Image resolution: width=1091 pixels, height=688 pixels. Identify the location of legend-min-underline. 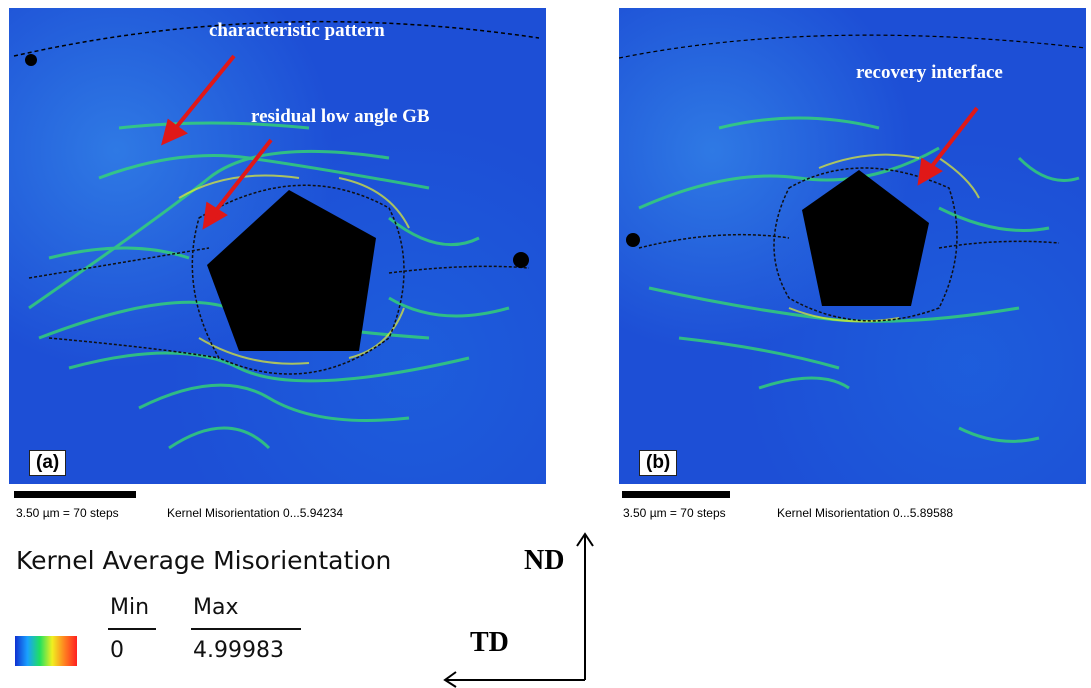
(132, 629).